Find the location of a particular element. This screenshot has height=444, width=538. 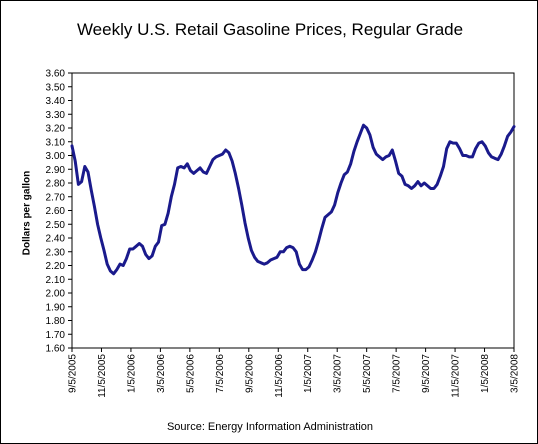

x-tick-label: 5/5/2006 is located at coordinates (190, 373).